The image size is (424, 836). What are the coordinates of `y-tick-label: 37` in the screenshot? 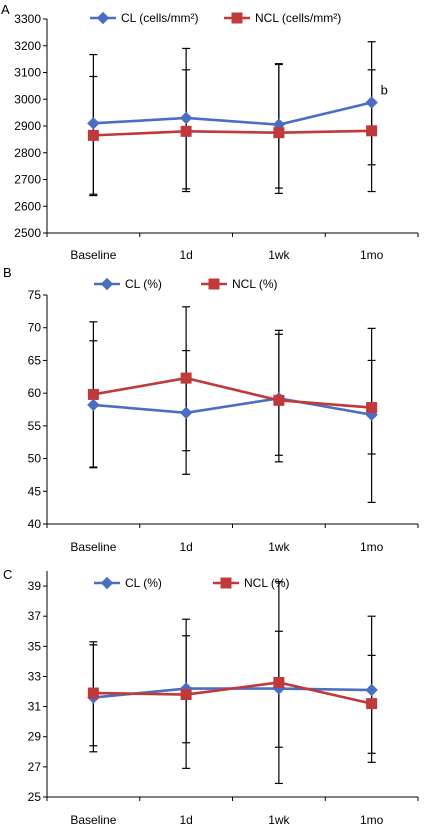 It's located at (35, 616).